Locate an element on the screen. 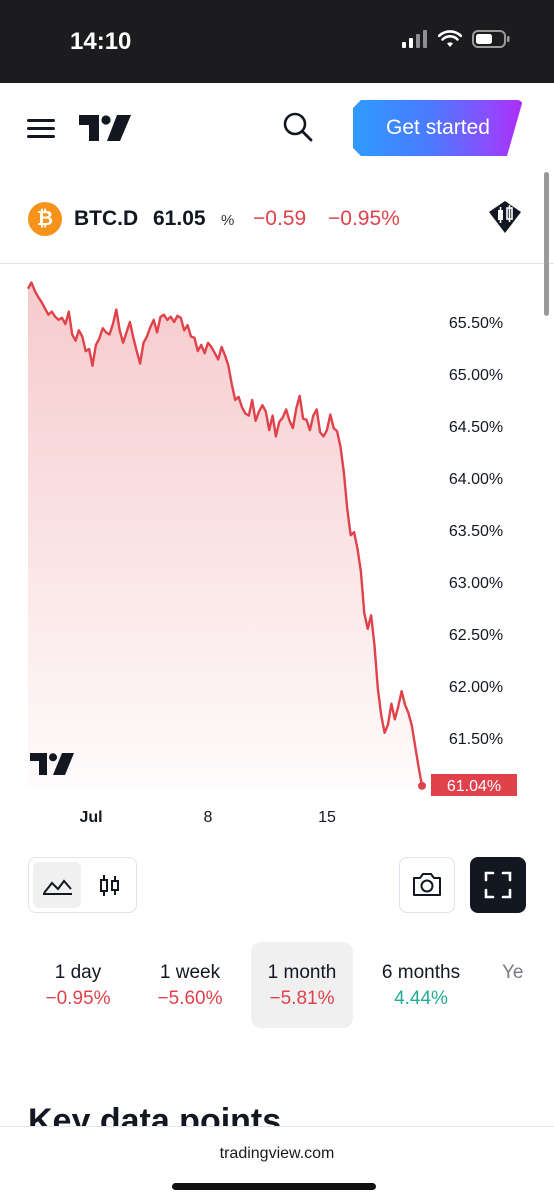  status-bar: 14:10 is located at coordinates (277, 41).